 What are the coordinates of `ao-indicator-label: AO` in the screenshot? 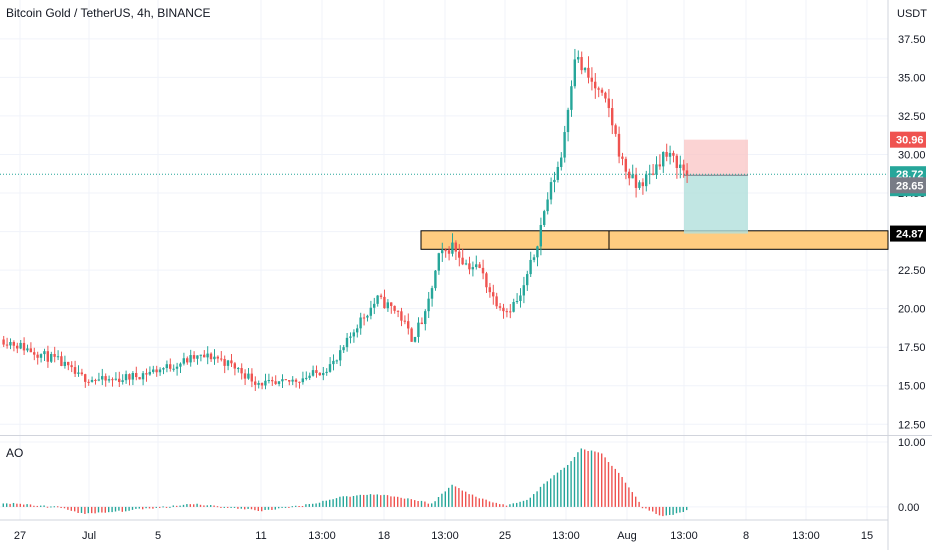 It's located at (15, 453).